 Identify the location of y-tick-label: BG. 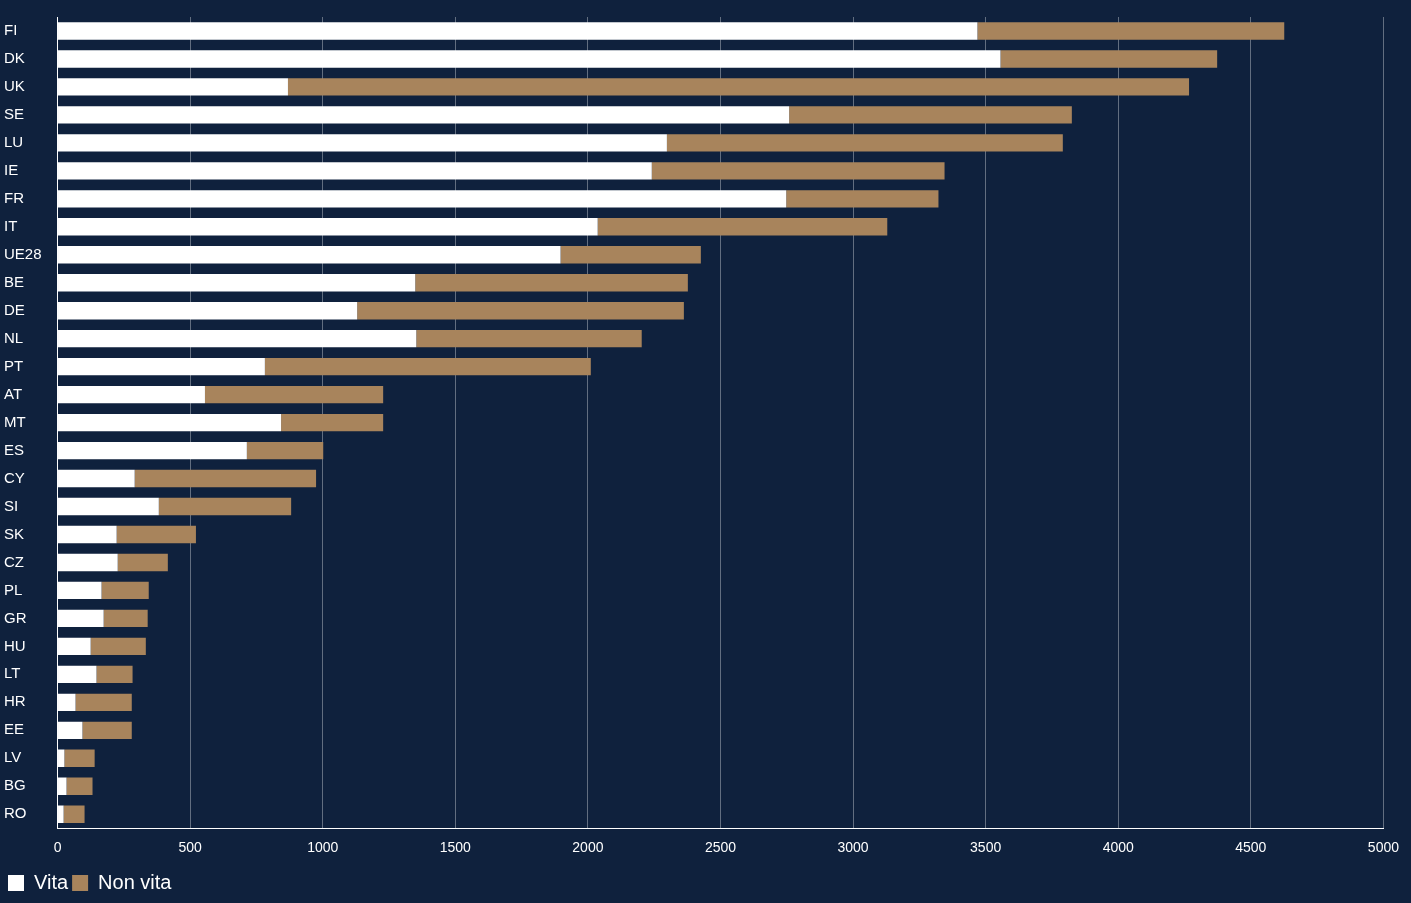
(15, 785).